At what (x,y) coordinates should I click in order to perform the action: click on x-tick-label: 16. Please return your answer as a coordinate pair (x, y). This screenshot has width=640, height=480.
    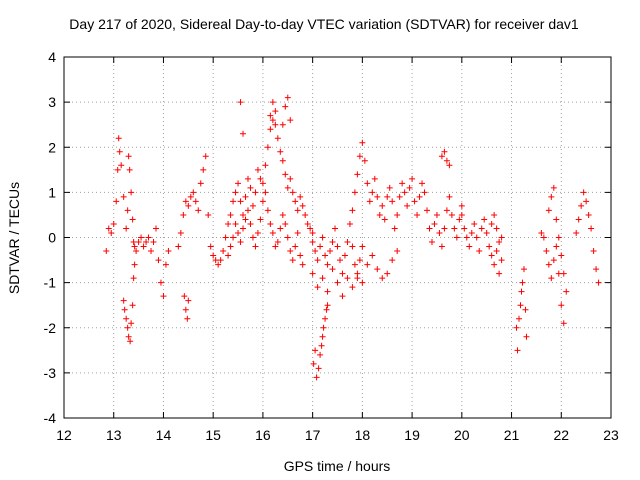
    Looking at the image, I should click on (263, 435).